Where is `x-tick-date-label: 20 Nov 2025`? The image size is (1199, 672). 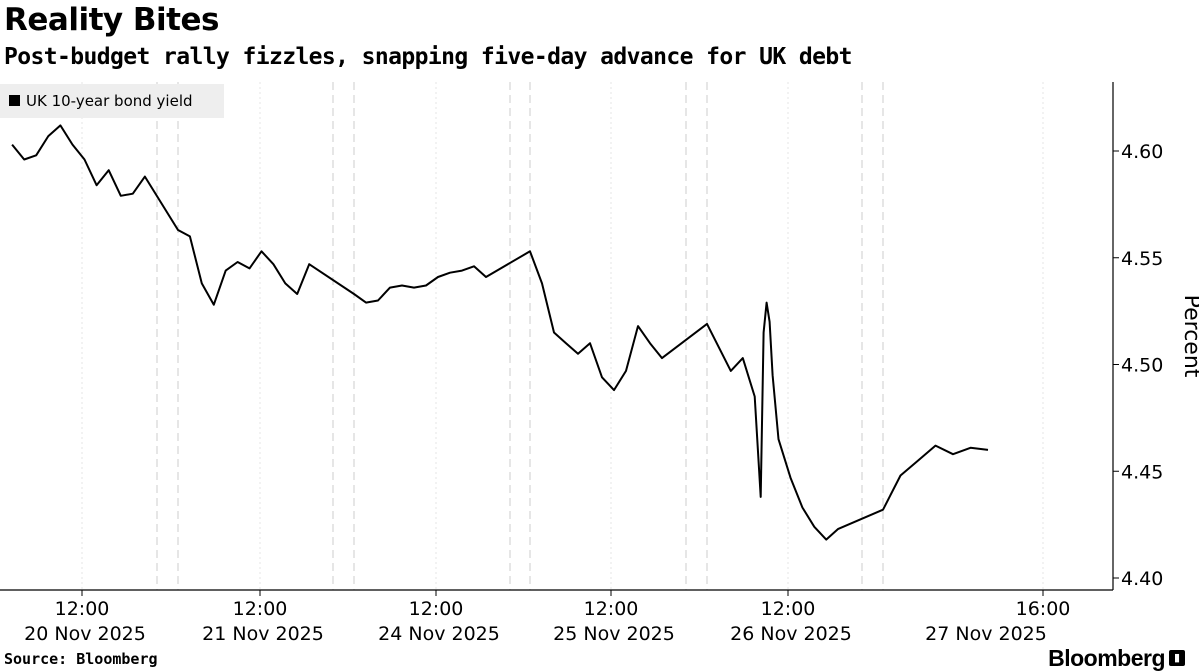
x-tick-date-label: 20 Nov 2025 is located at coordinates (85, 634).